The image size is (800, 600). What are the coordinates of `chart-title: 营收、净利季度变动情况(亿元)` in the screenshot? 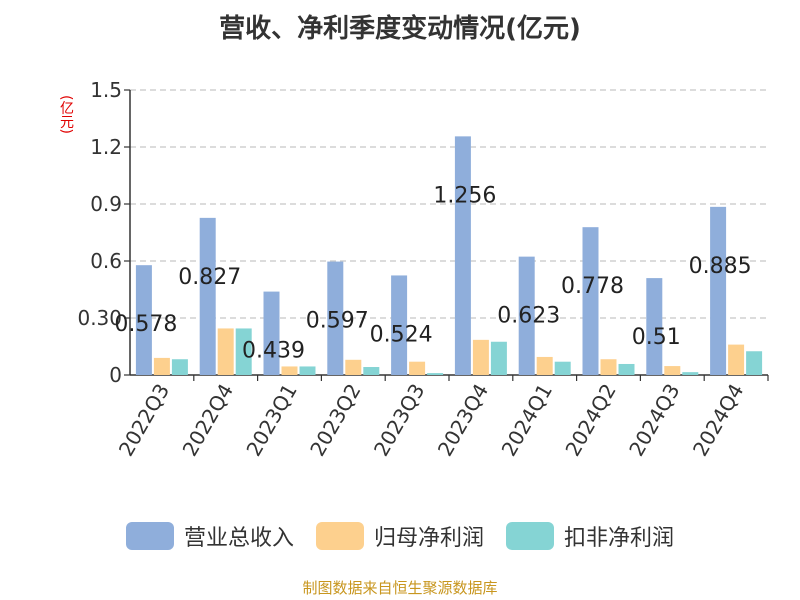 It's located at (400, 29).